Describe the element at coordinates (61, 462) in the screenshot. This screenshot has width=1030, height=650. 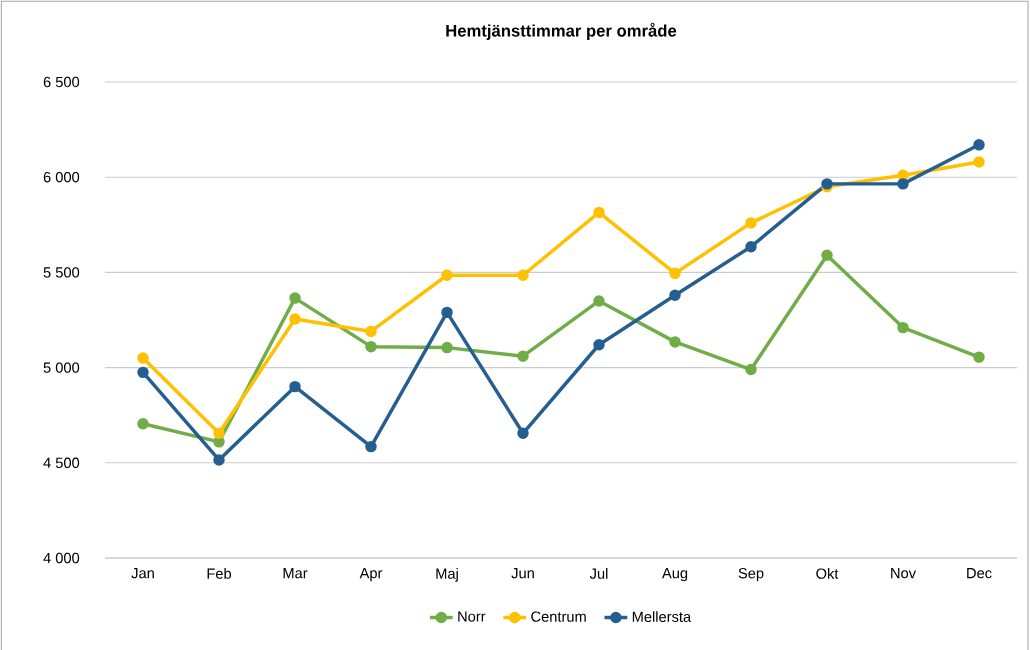
I see `y-tick-label: 4 500` at that location.